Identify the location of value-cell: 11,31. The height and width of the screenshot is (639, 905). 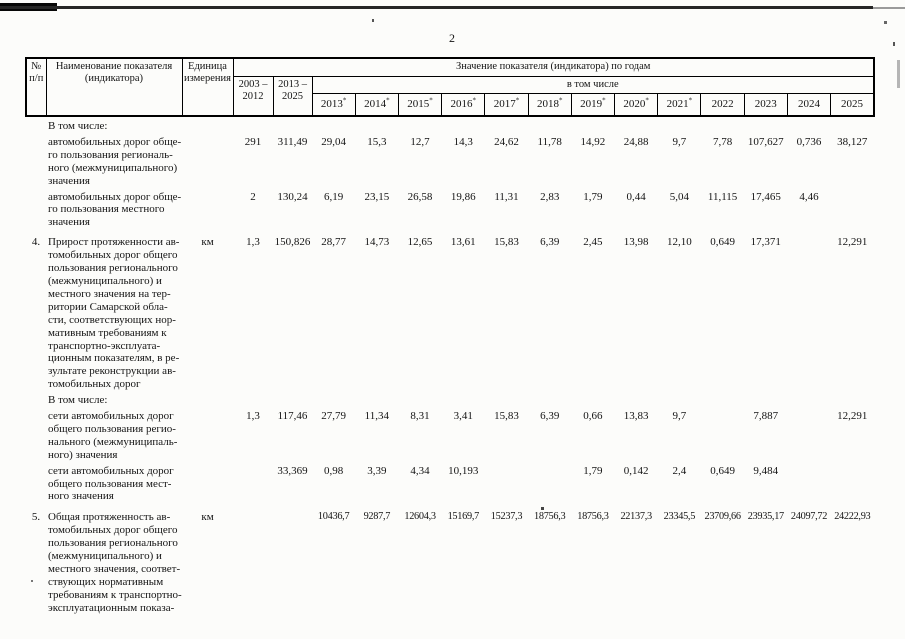
(506, 196).